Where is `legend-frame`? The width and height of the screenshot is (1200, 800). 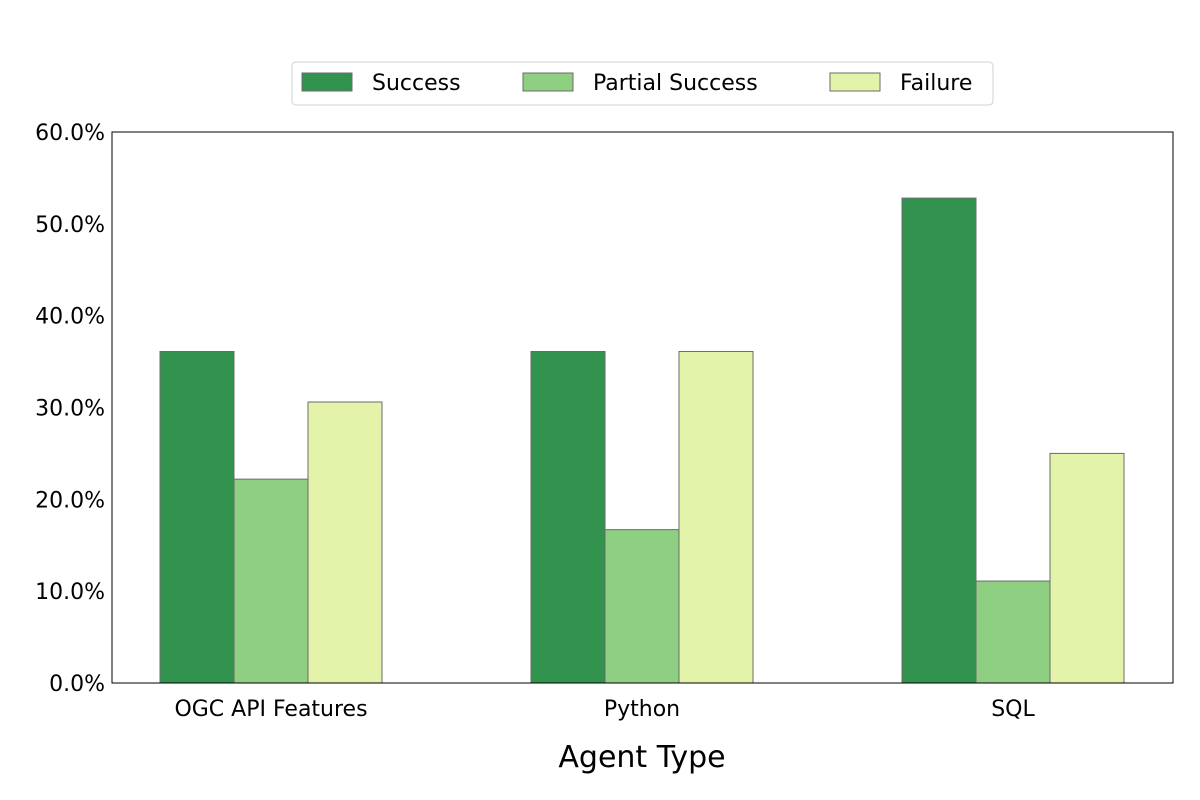 legend-frame is located at coordinates (642, 83).